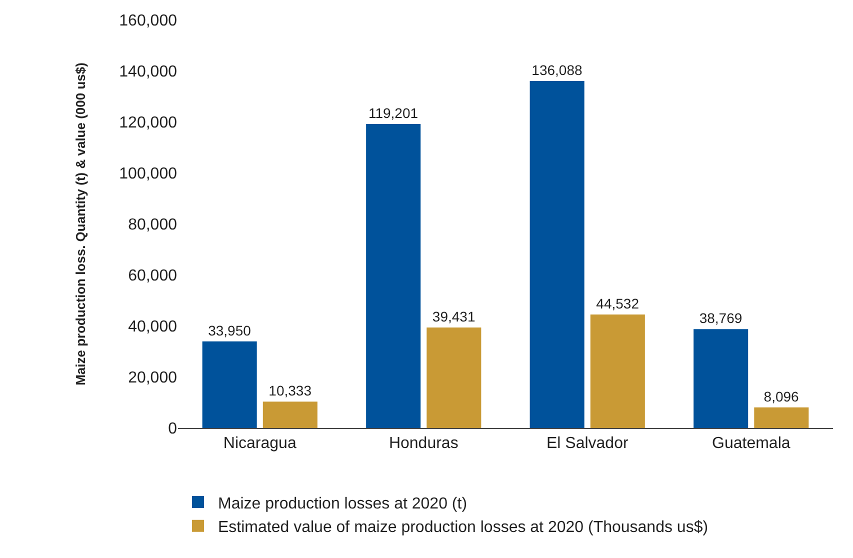 The width and height of the screenshot is (853, 558). Describe the element at coordinates (587, 443) in the screenshot. I see `x-tick-label: El Salvador` at that location.